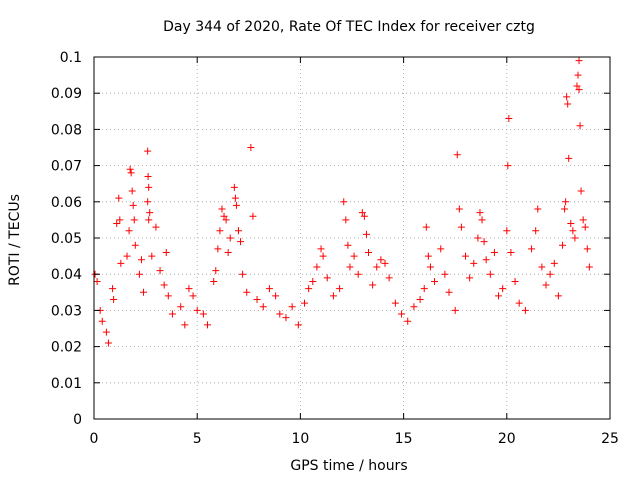  What do you see at coordinates (348, 466) in the screenshot?
I see `x-axis-label: GPS time / hours` at bounding box center [348, 466].